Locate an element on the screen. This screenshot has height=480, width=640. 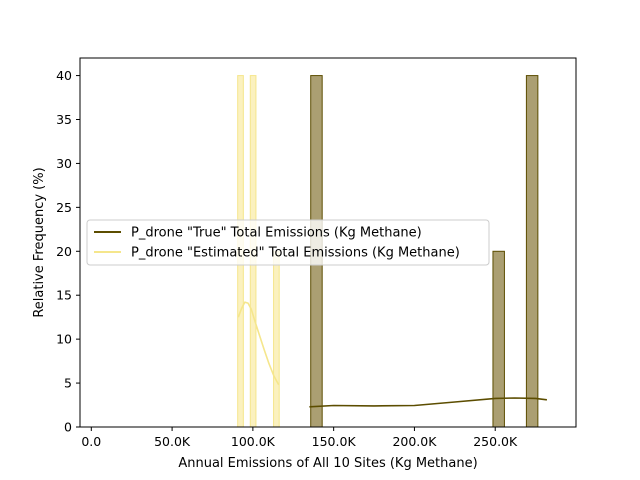
y-axis-label: Relative Frequency (%) is located at coordinates (39, 242).